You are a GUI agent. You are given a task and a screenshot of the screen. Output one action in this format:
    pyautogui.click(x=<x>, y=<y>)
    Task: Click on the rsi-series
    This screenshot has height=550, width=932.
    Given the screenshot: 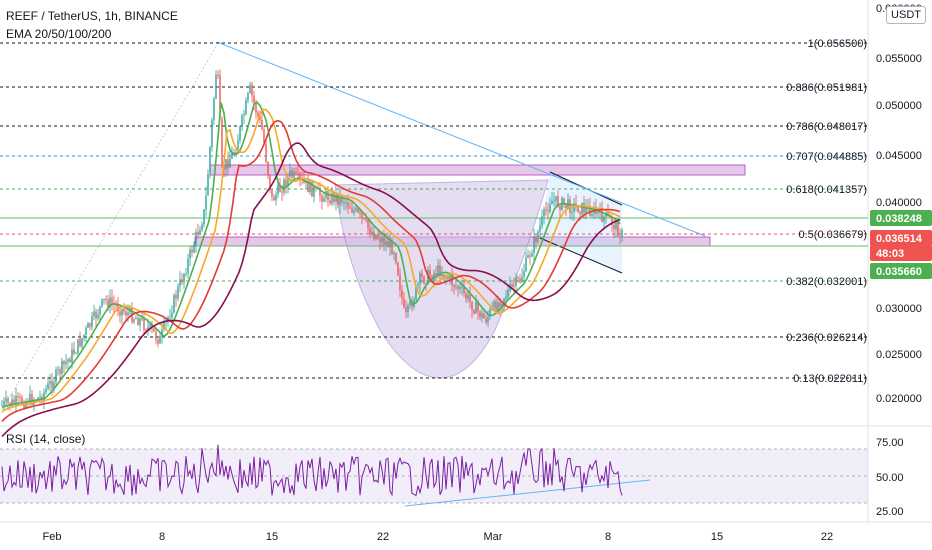 What is the action you would take?
    pyautogui.click(x=312, y=470)
    